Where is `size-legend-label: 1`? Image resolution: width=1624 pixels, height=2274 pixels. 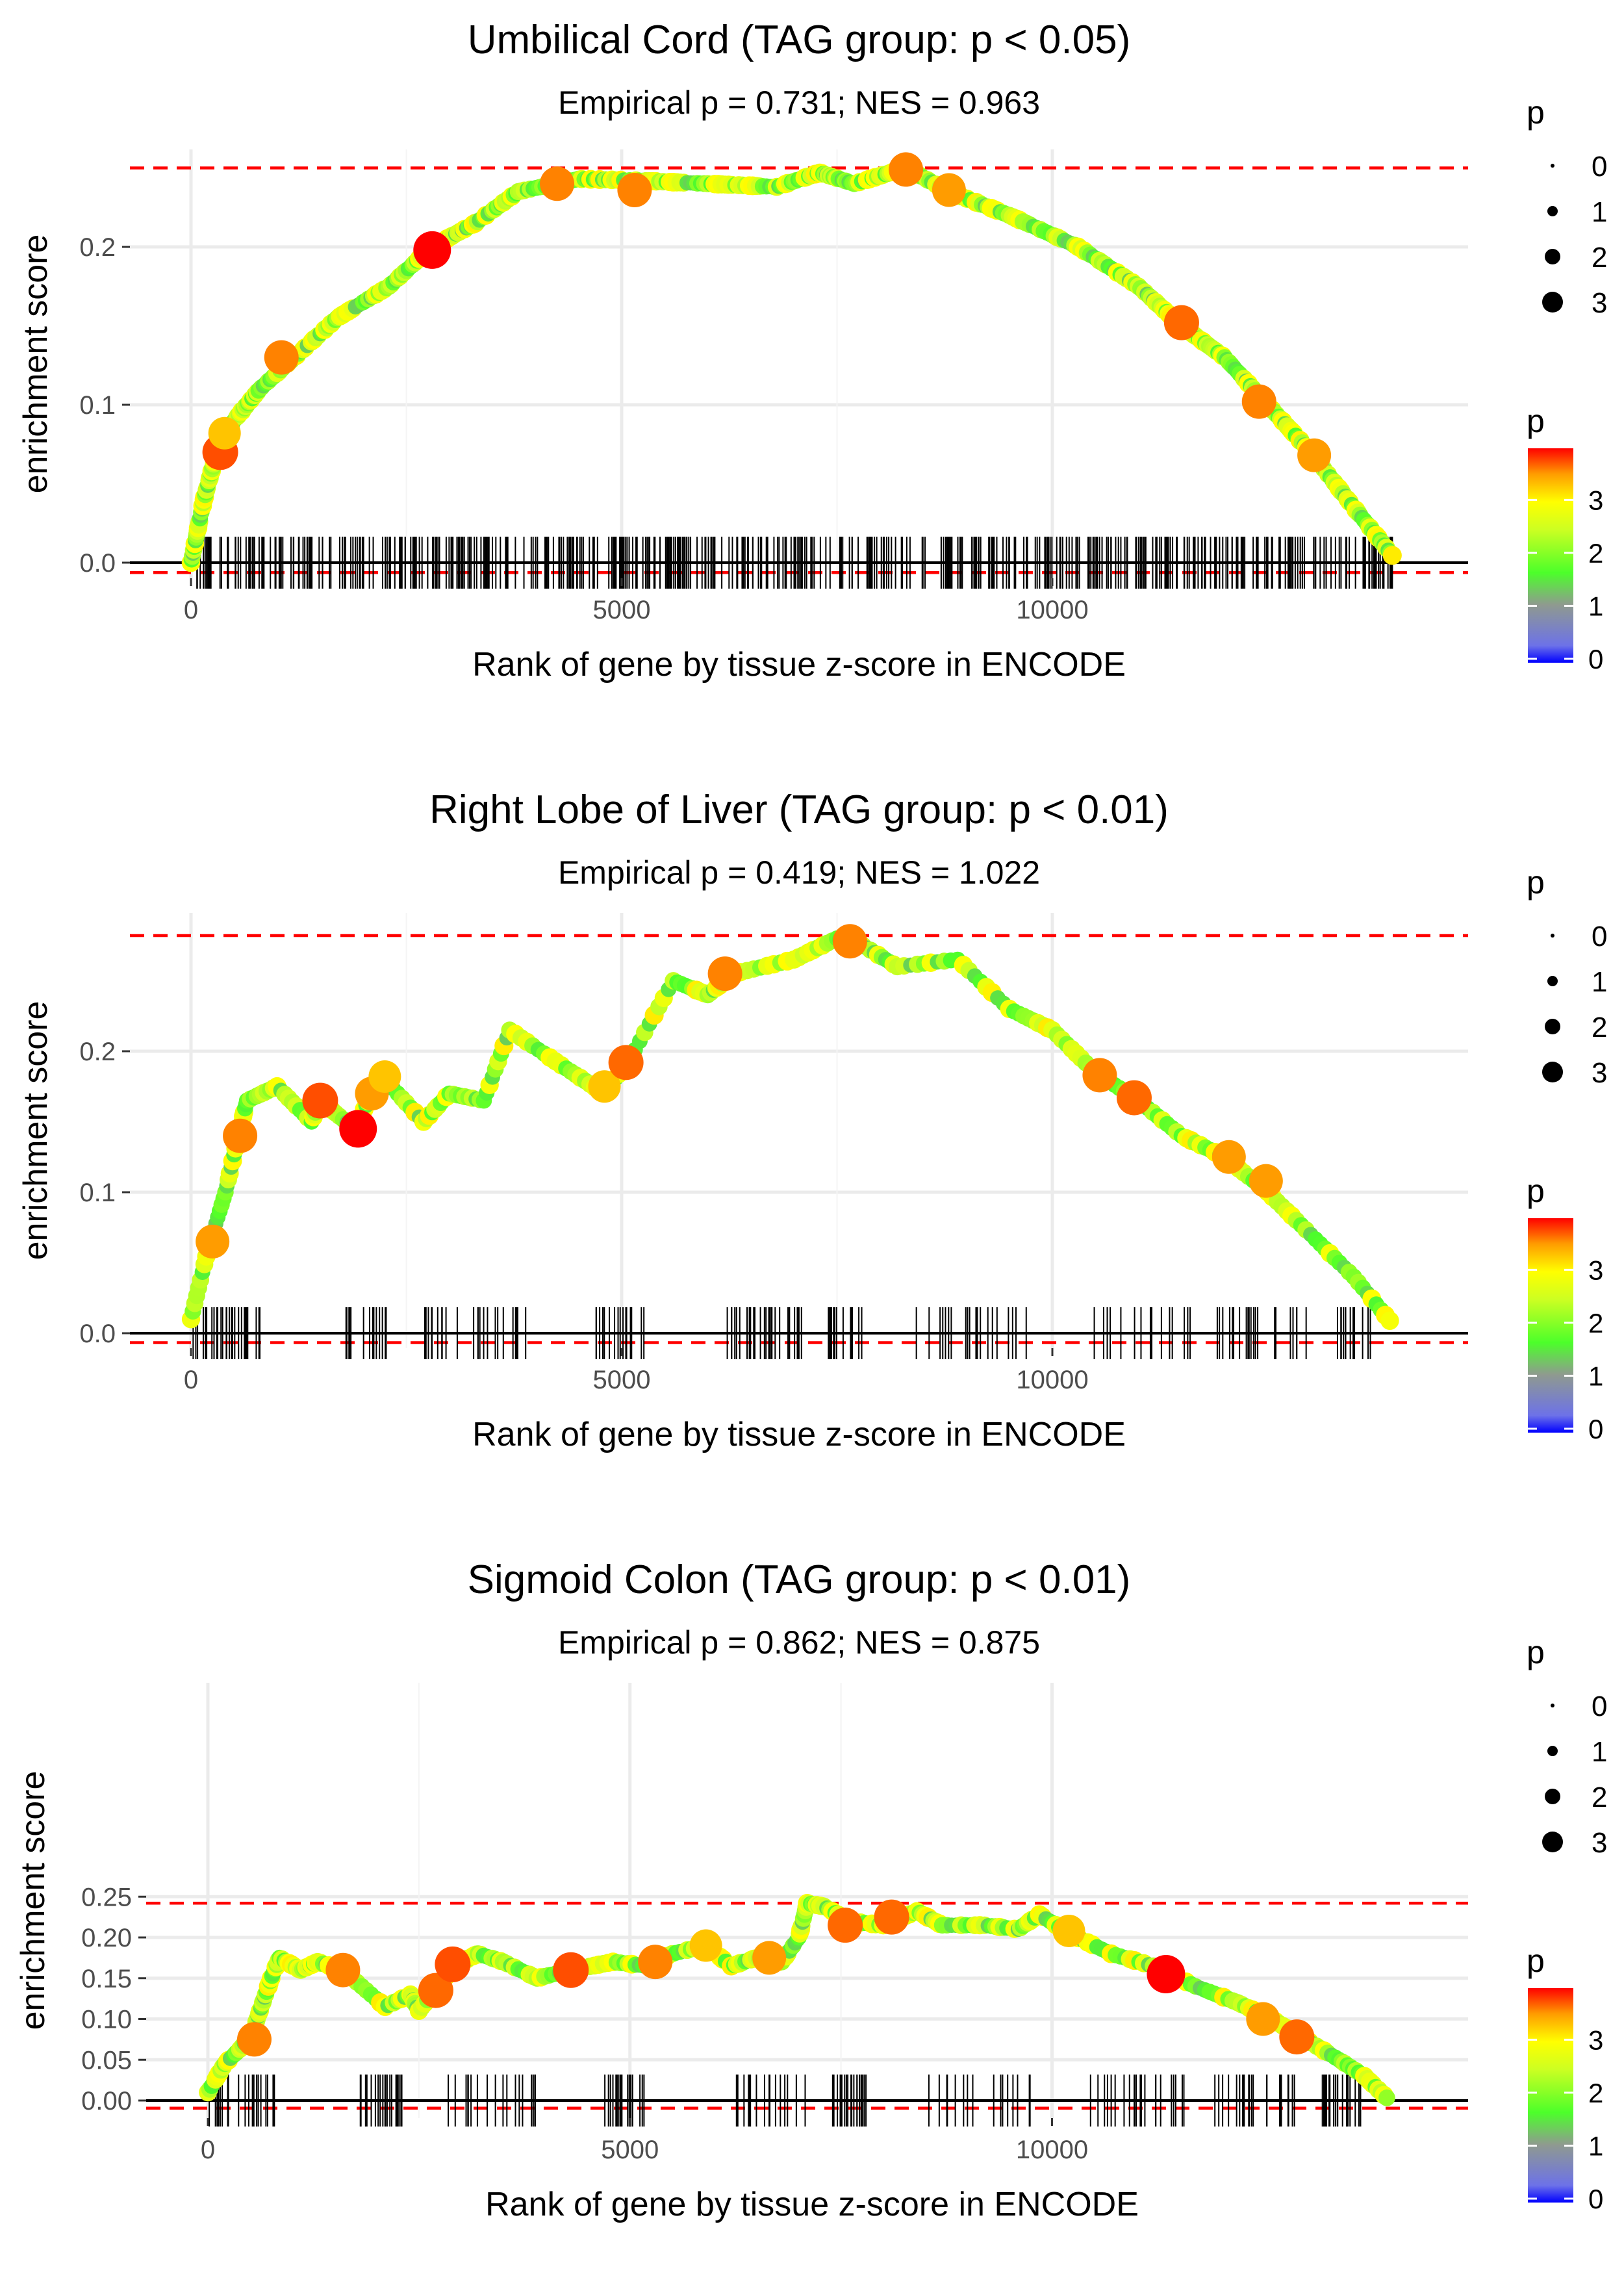 size-legend-label: 1 is located at coordinates (1599, 982).